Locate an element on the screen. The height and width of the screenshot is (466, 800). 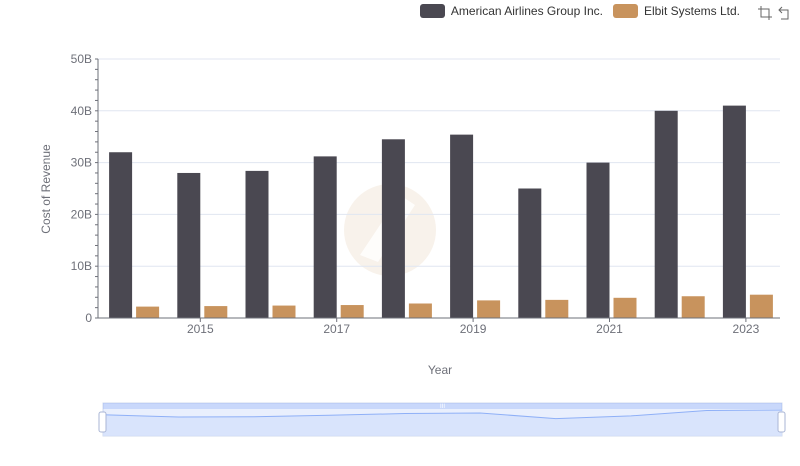
legend-swatch-american-airlines is located at coordinates (432, 11).